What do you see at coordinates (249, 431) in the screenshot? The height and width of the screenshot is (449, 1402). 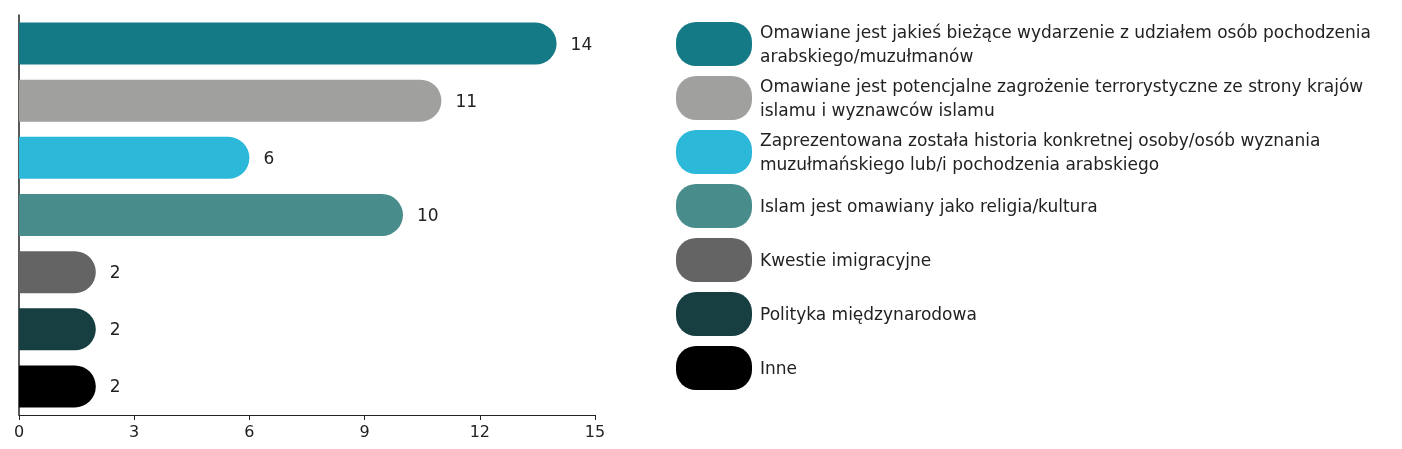 I see `x-tick-label: 6` at bounding box center [249, 431].